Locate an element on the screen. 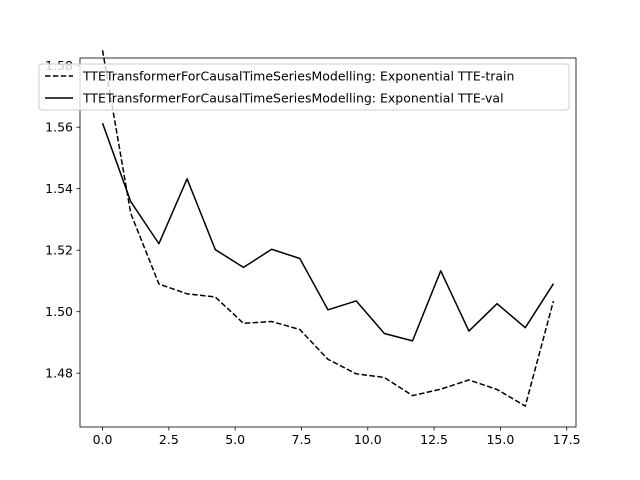 This screenshot has width=640, height=480. y-tick-label: 1.56 is located at coordinates (59, 127).